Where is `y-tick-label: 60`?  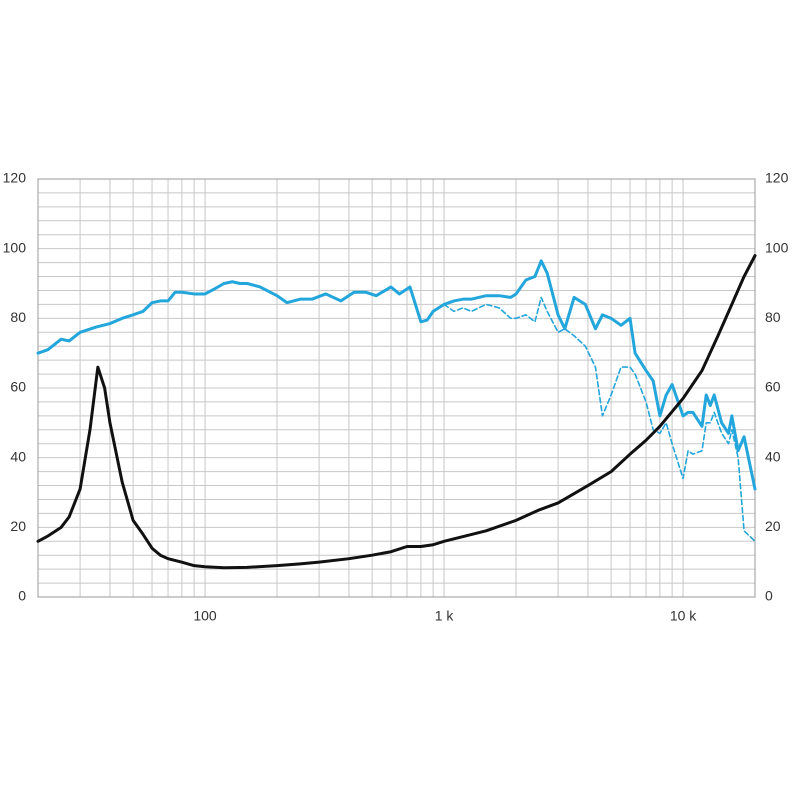 y-tick-label: 60 is located at coordinates (18, 387).